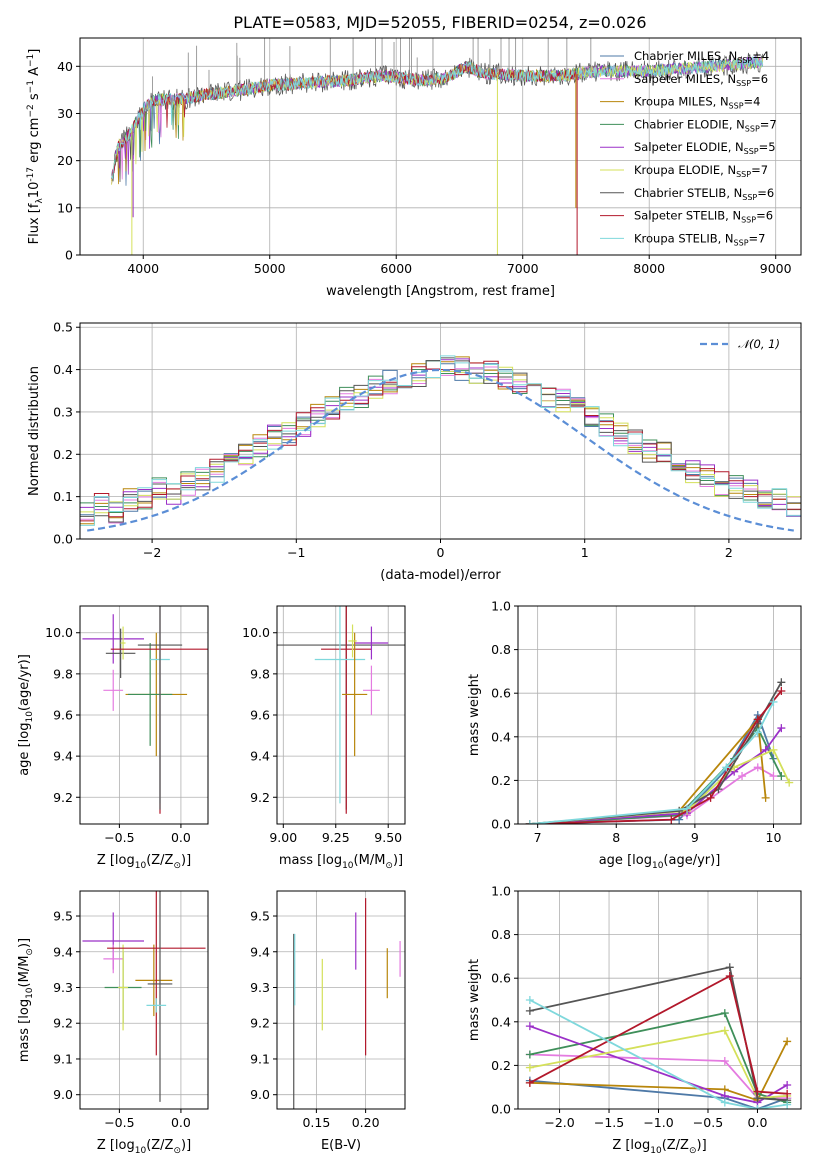 The height and width of the screenshot is (1170, 819). What do you see at coordinates (283, 837) in the screenshot?
I see `x-tick-label: 9.00` at bounding box center [283, 837].